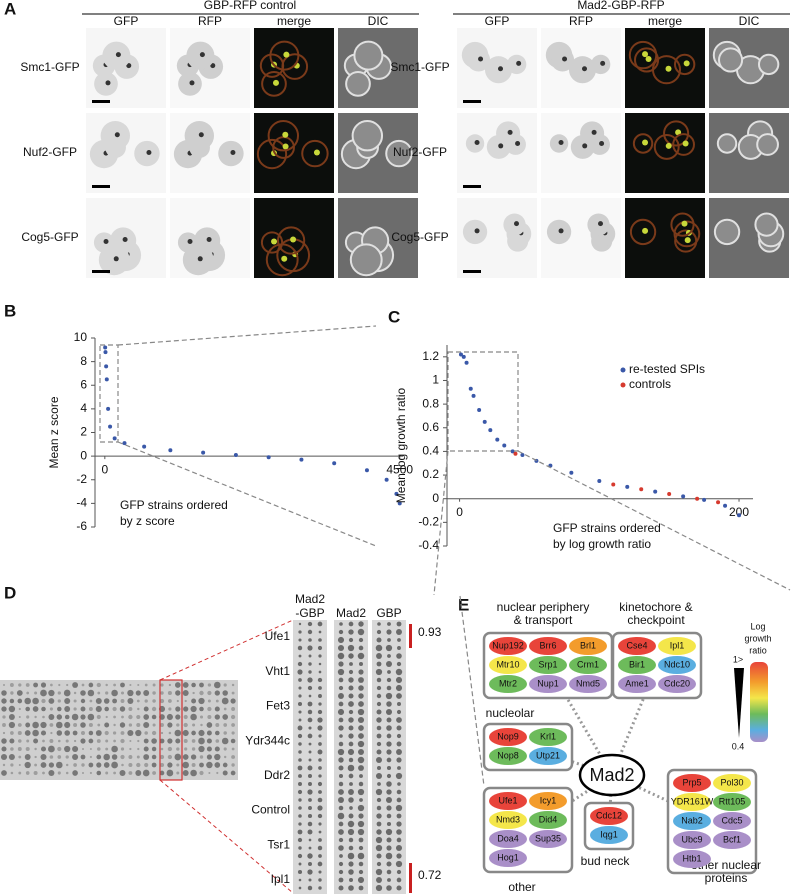 This screenshot has width=792, height=896. I want to click on zoom-line, so click(654, 520).